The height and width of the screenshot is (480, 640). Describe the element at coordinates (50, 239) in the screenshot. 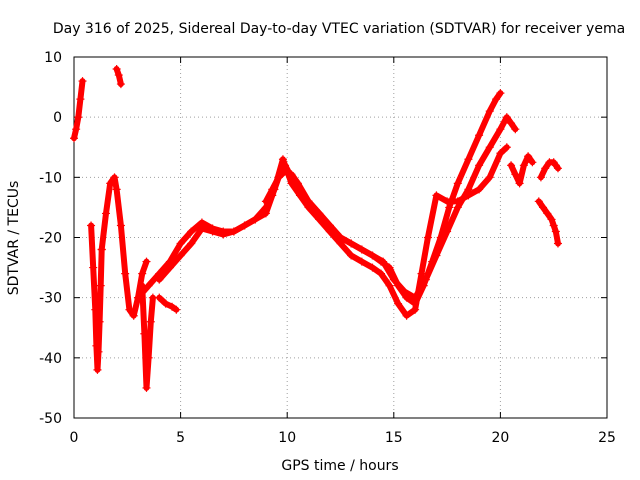

I see `y-tick-label: -20` at that location.